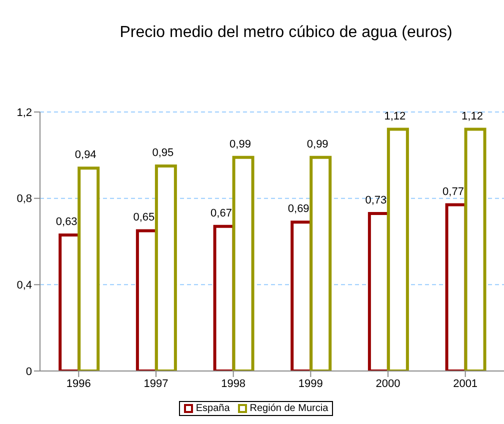 Image resolution: width=504 pixels, height=424 pixels. I want to click on y-tick-label: 0,8, so click(24, 199).